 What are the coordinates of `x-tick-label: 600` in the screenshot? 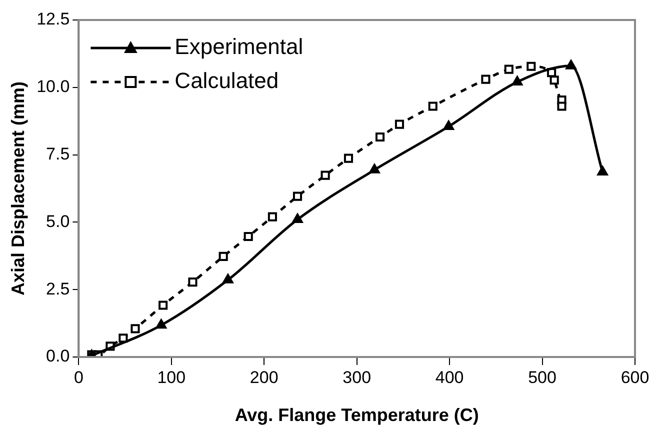 It's located at (635, 377).